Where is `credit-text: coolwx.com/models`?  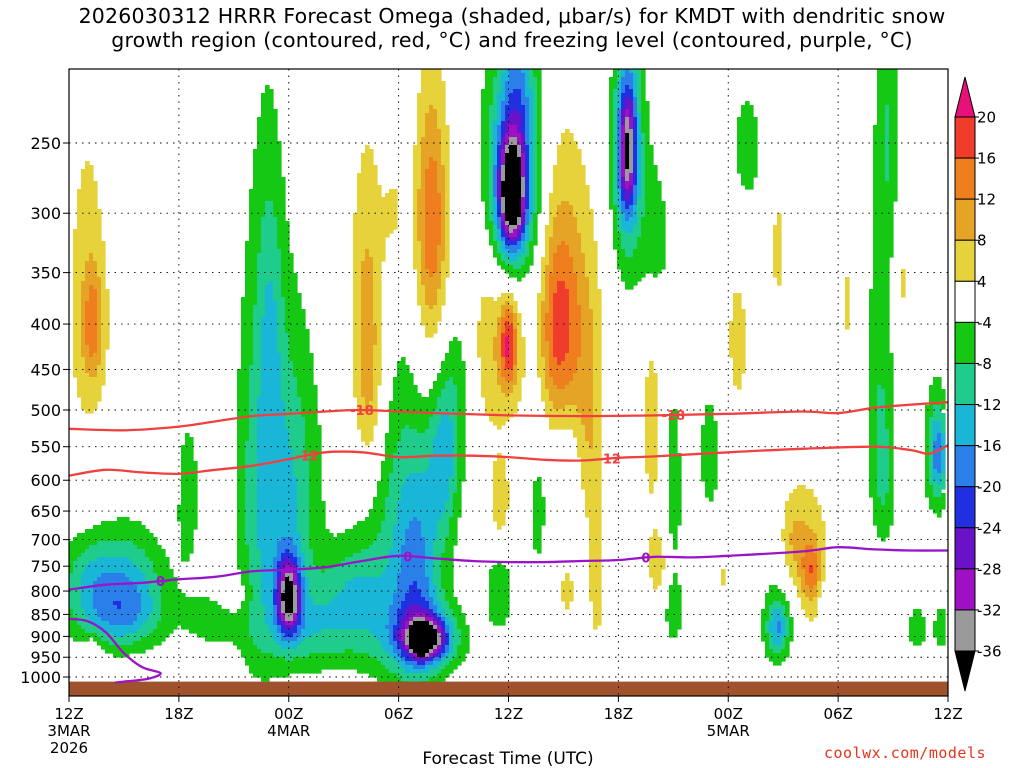 credit-text: coolwx.com/models is located at coordinates (905, 753).